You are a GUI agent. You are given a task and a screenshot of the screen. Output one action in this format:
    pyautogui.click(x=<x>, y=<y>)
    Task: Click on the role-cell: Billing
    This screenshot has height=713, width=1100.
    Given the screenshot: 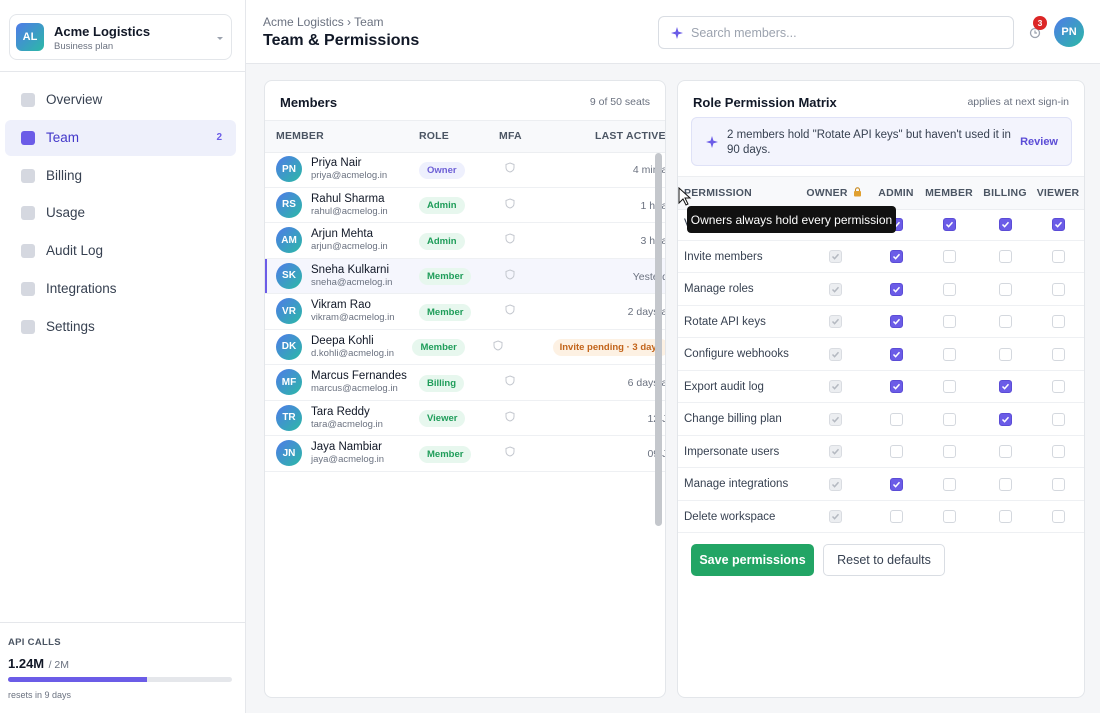 What is the action you would take?
    pyautogui.click(x=459, y=382)
    